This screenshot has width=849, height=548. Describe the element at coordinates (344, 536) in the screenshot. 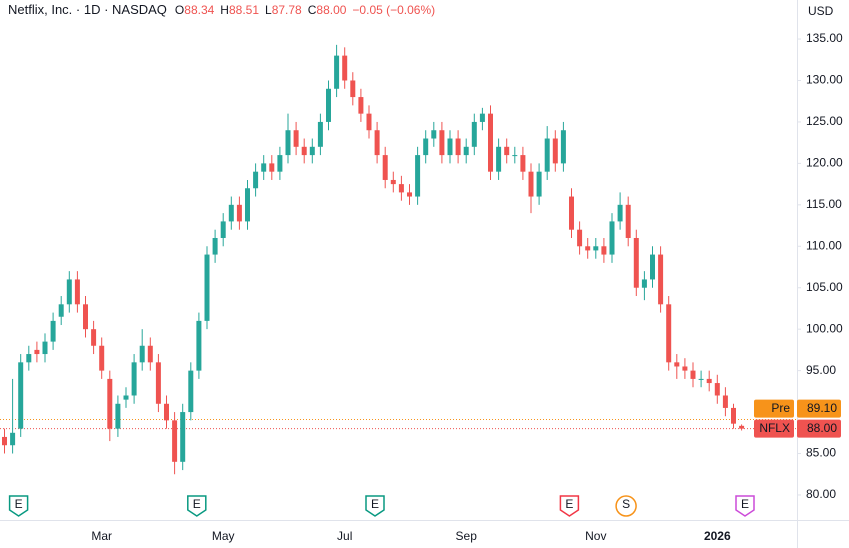

I see `x-tick-label: Jul` at that location.